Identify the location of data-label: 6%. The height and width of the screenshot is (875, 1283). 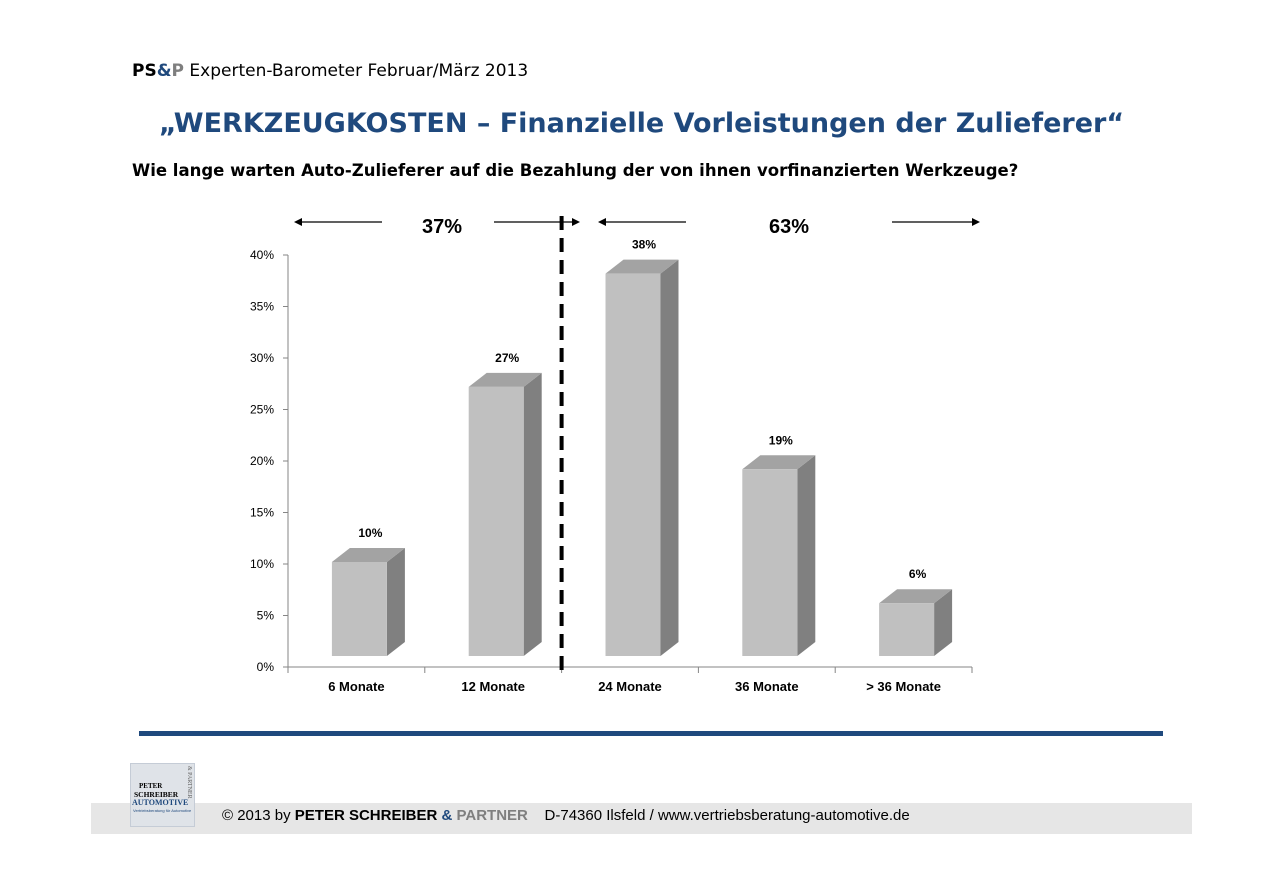
(918, 574).